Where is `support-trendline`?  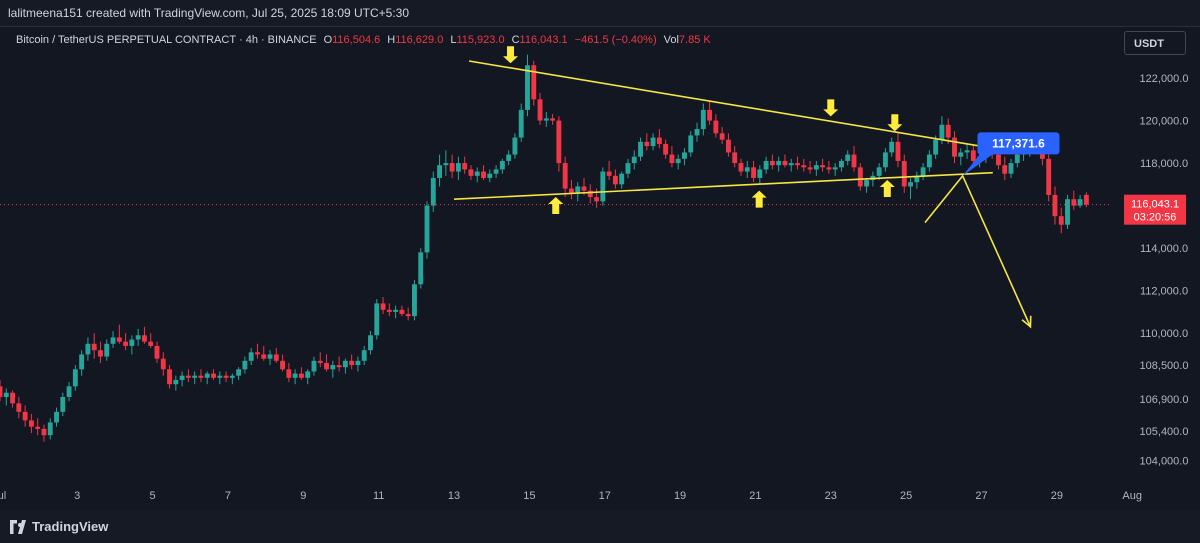
support-trendline is located at coordinates (723, 186).